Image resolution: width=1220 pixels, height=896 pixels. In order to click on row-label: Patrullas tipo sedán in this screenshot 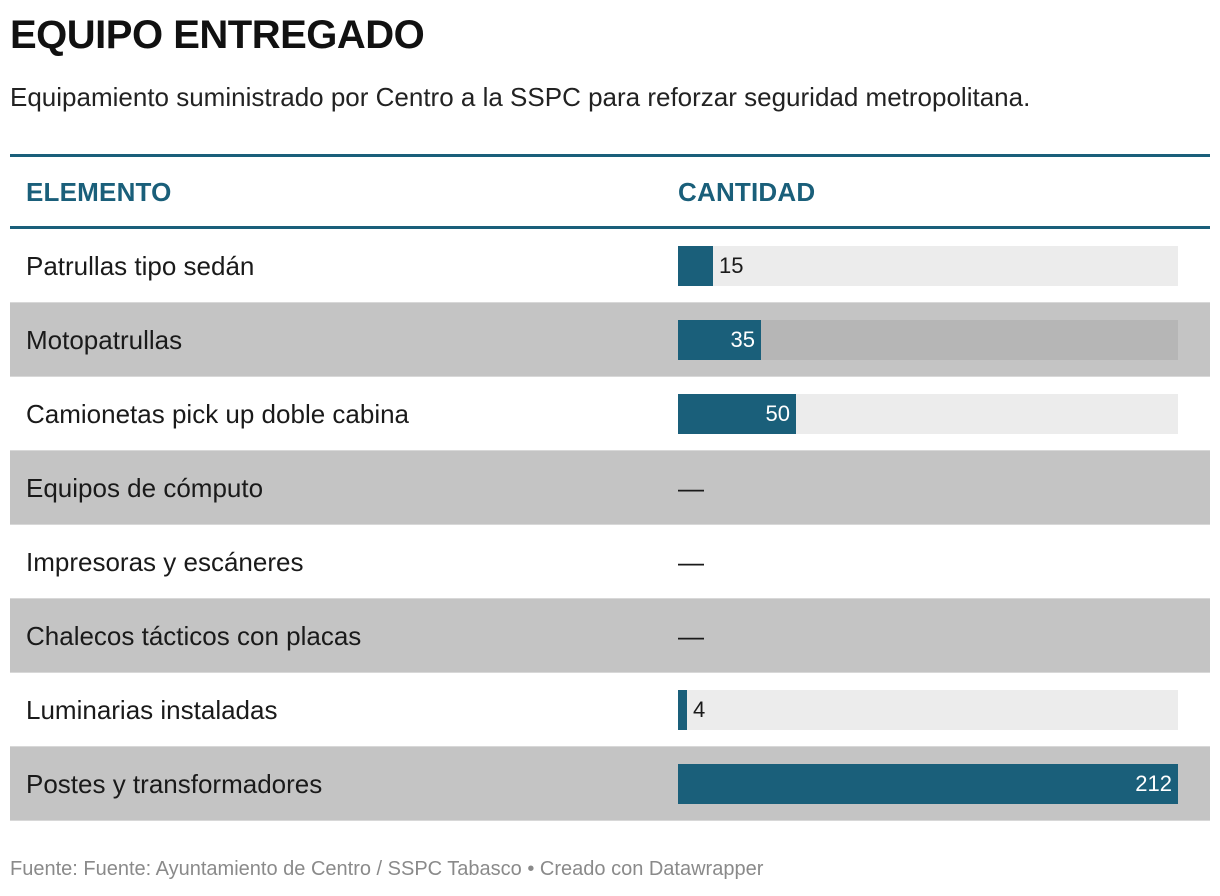, I will do `click(140, 266)`.